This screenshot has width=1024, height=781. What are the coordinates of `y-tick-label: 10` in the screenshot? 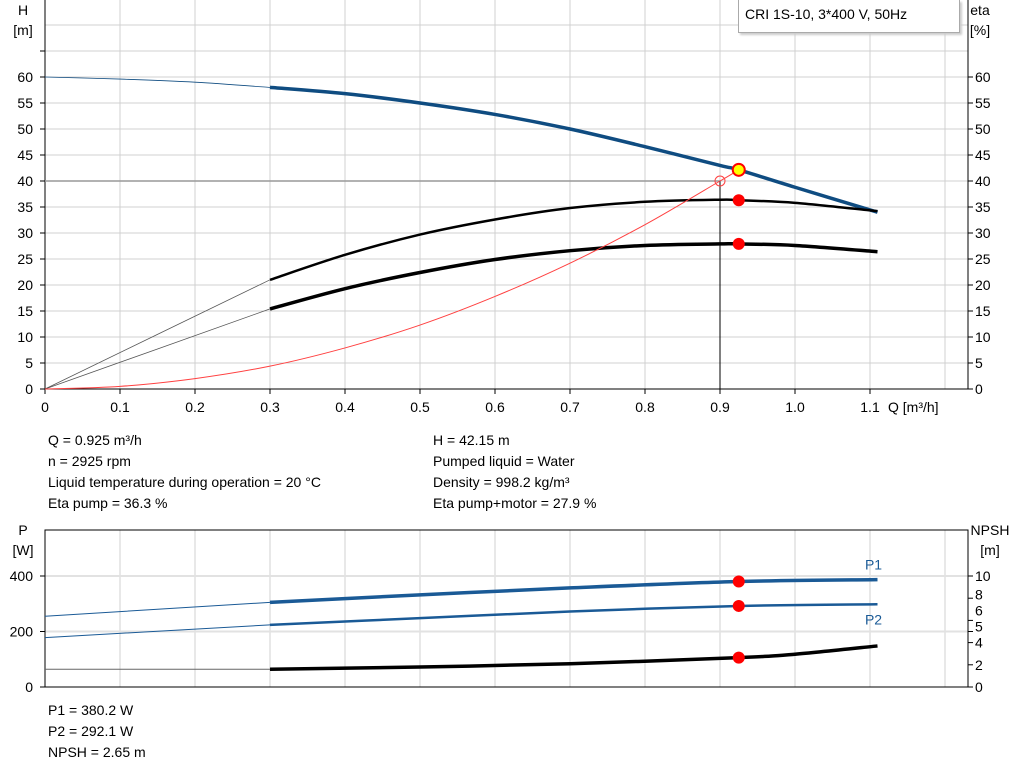 It's located at (25, 337).